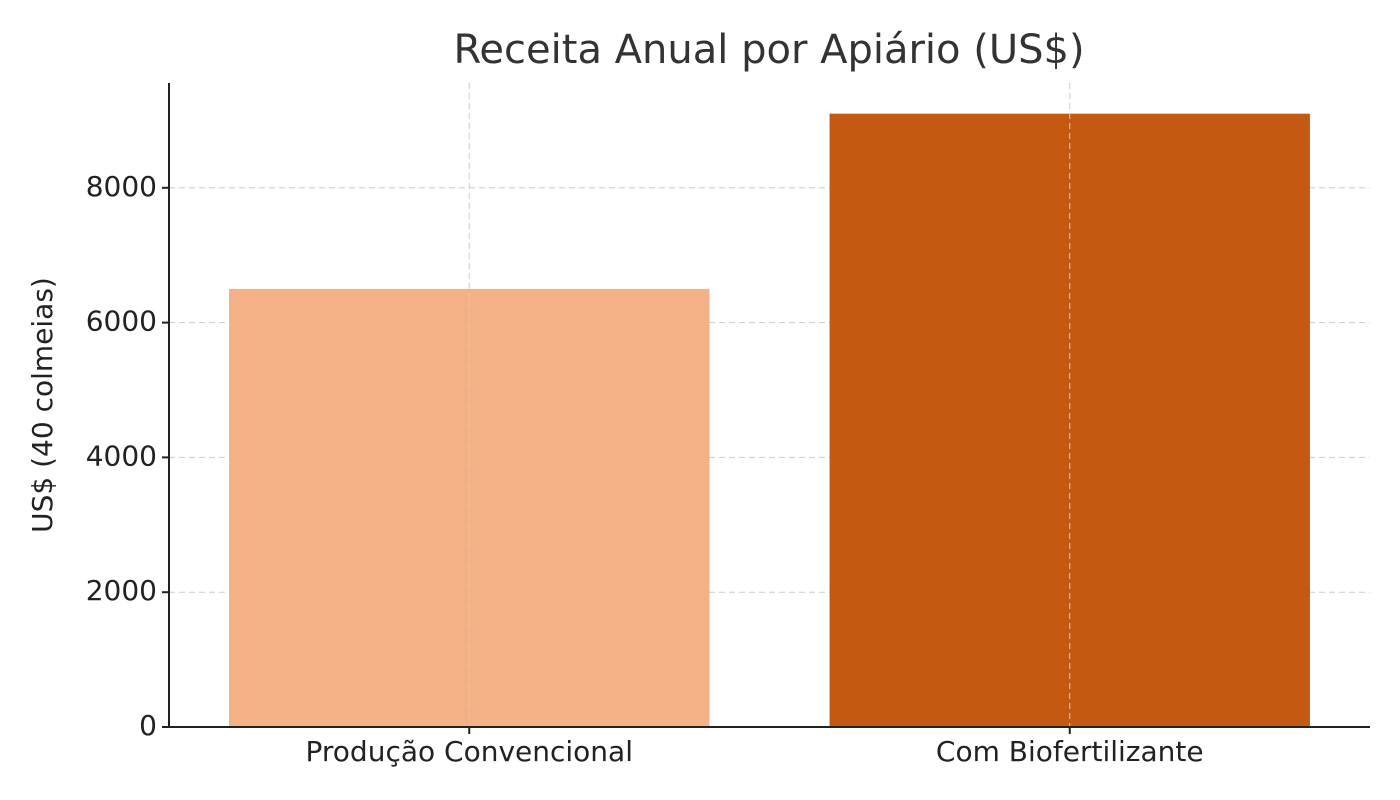  I want to click on y-tick-label: 6000, so click(121, 321).